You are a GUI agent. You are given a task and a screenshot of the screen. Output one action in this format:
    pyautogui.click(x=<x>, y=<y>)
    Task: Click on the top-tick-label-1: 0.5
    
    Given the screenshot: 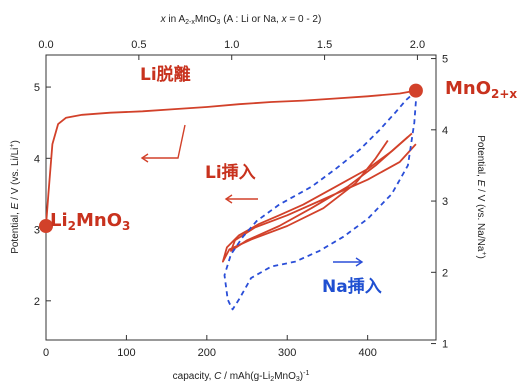 What is the action you would take?
    pyautogui.click(x=138, y=45)
    